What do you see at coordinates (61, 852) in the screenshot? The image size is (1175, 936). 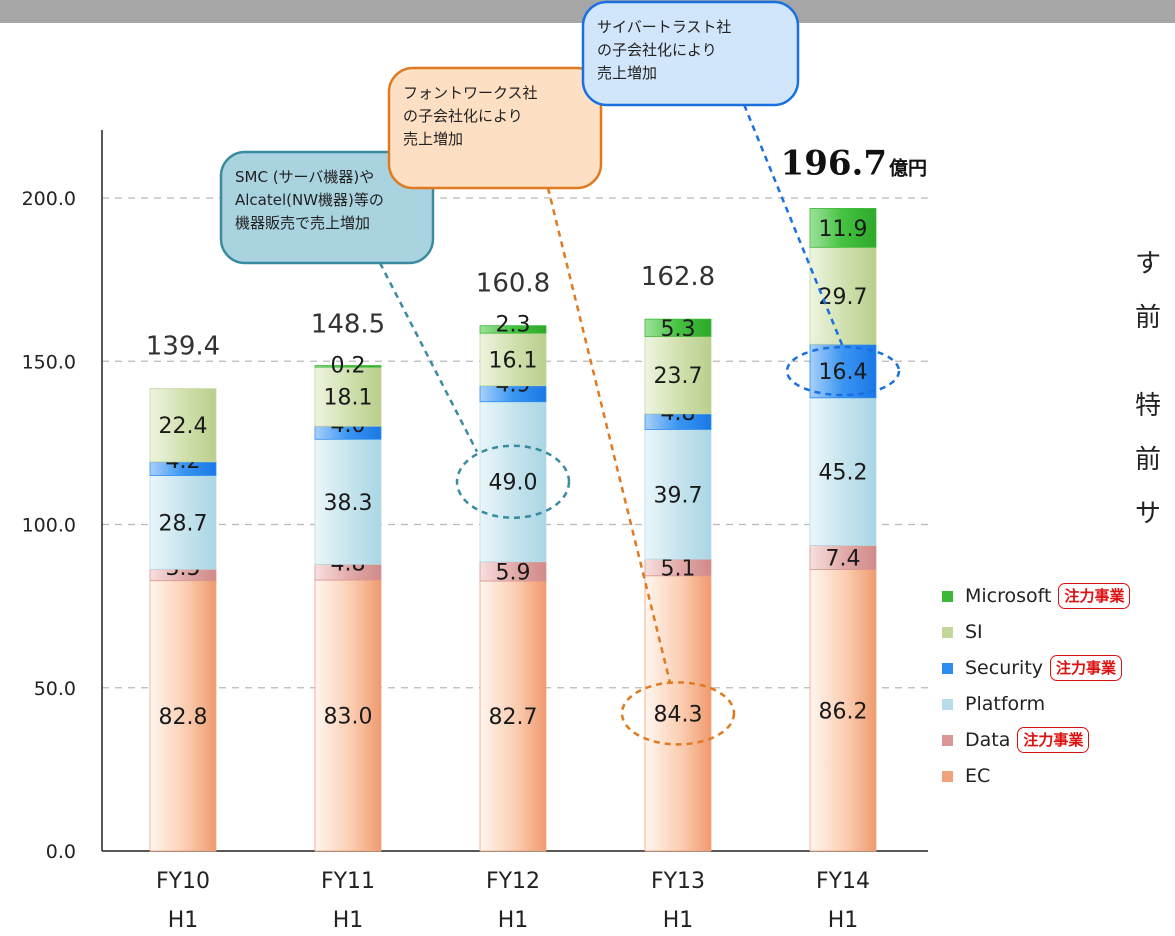 I see `y-tick-label: 0.0` at bounding box center [61, 852].